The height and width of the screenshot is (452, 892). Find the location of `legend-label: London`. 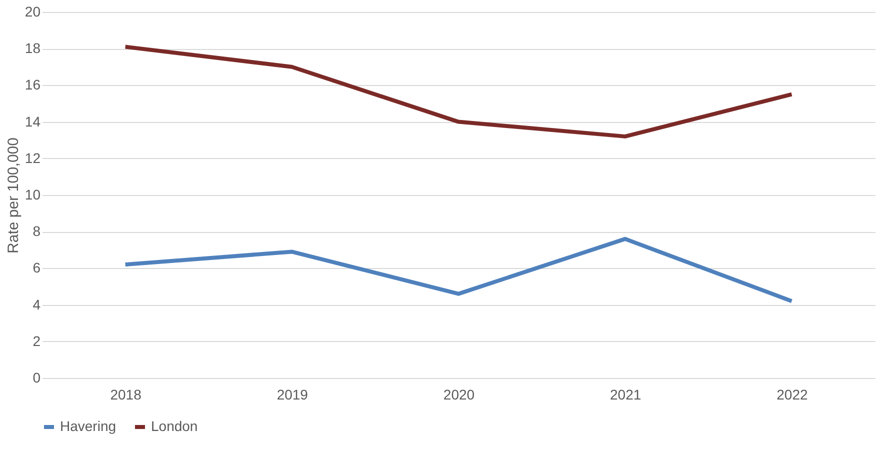

legend-label: London is located at coordinates (174, 426).